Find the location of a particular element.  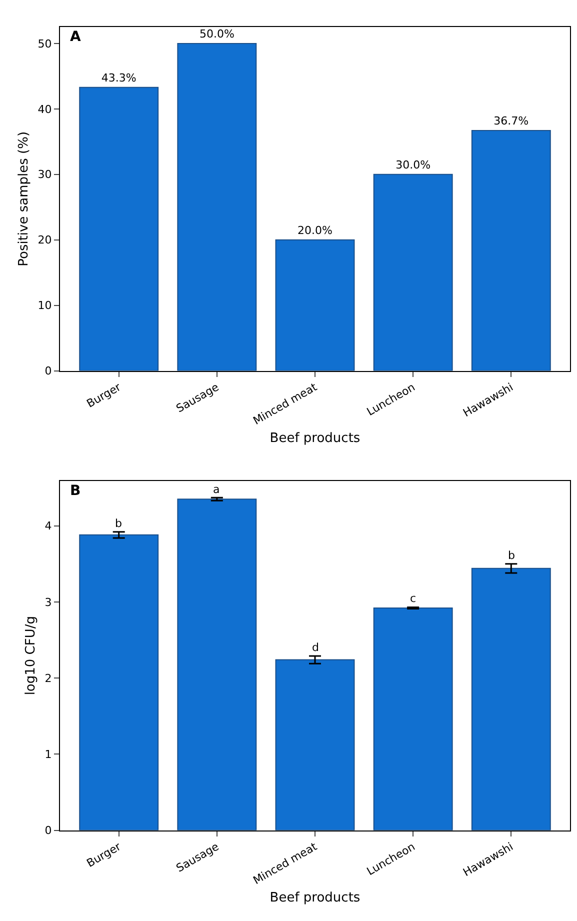

y-tick-label: 50 is located at coordinates (45, 43).